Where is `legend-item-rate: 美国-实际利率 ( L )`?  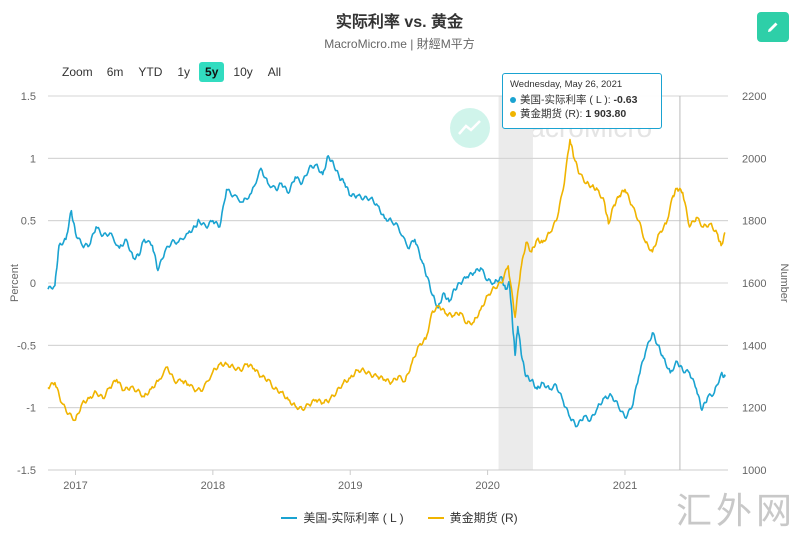
legend-item-rate: 美国-实际利率 ( L ) is located at coordinates (342, 517).